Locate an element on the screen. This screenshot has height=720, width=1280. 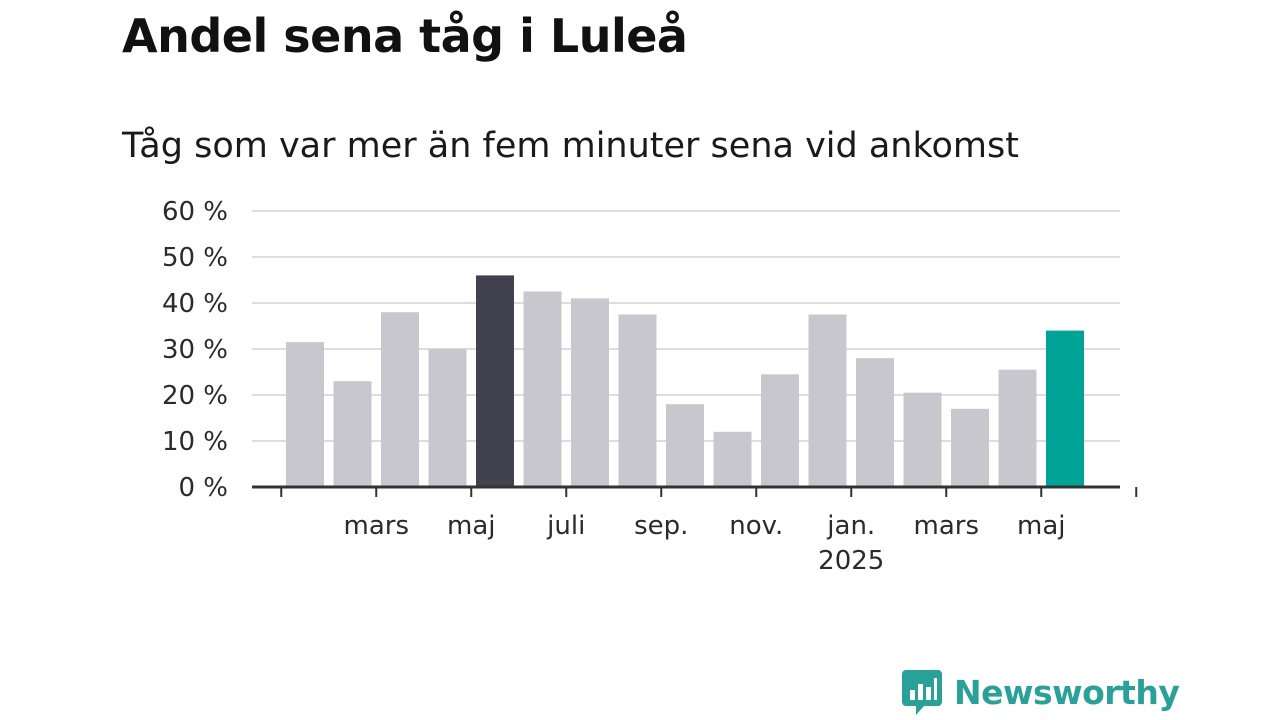
x-axis-labels: mars maj juli sep. nov. jan. 2025 mars maj is located at coordinates (705, 543).